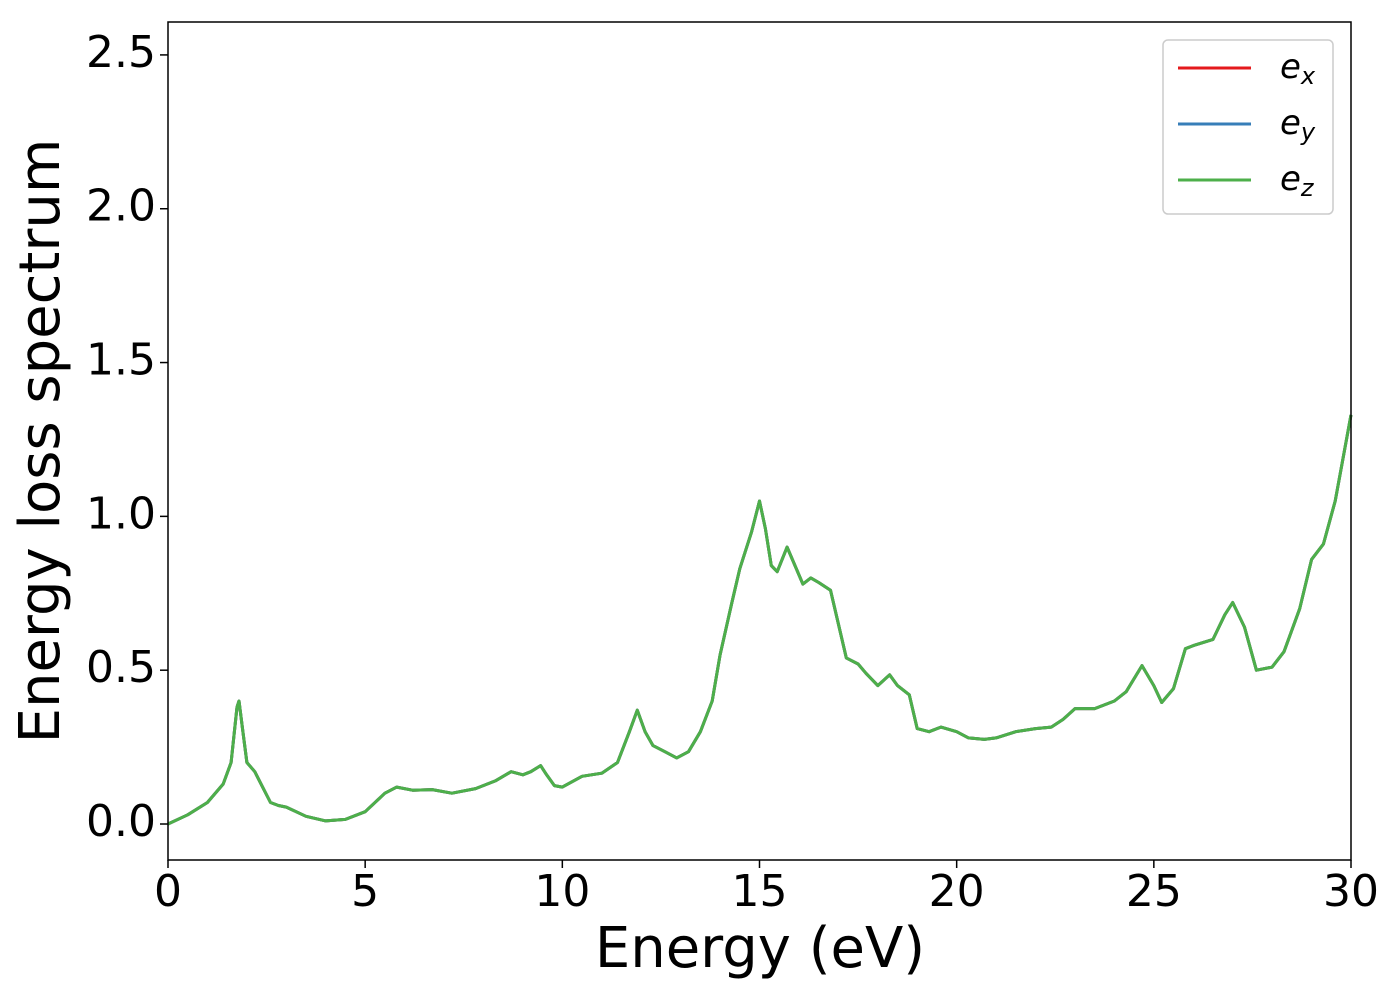 The height and width of the screenshot is (1000, 1400). I want to click on y-tick-label: 2.0, so click(121, 206).